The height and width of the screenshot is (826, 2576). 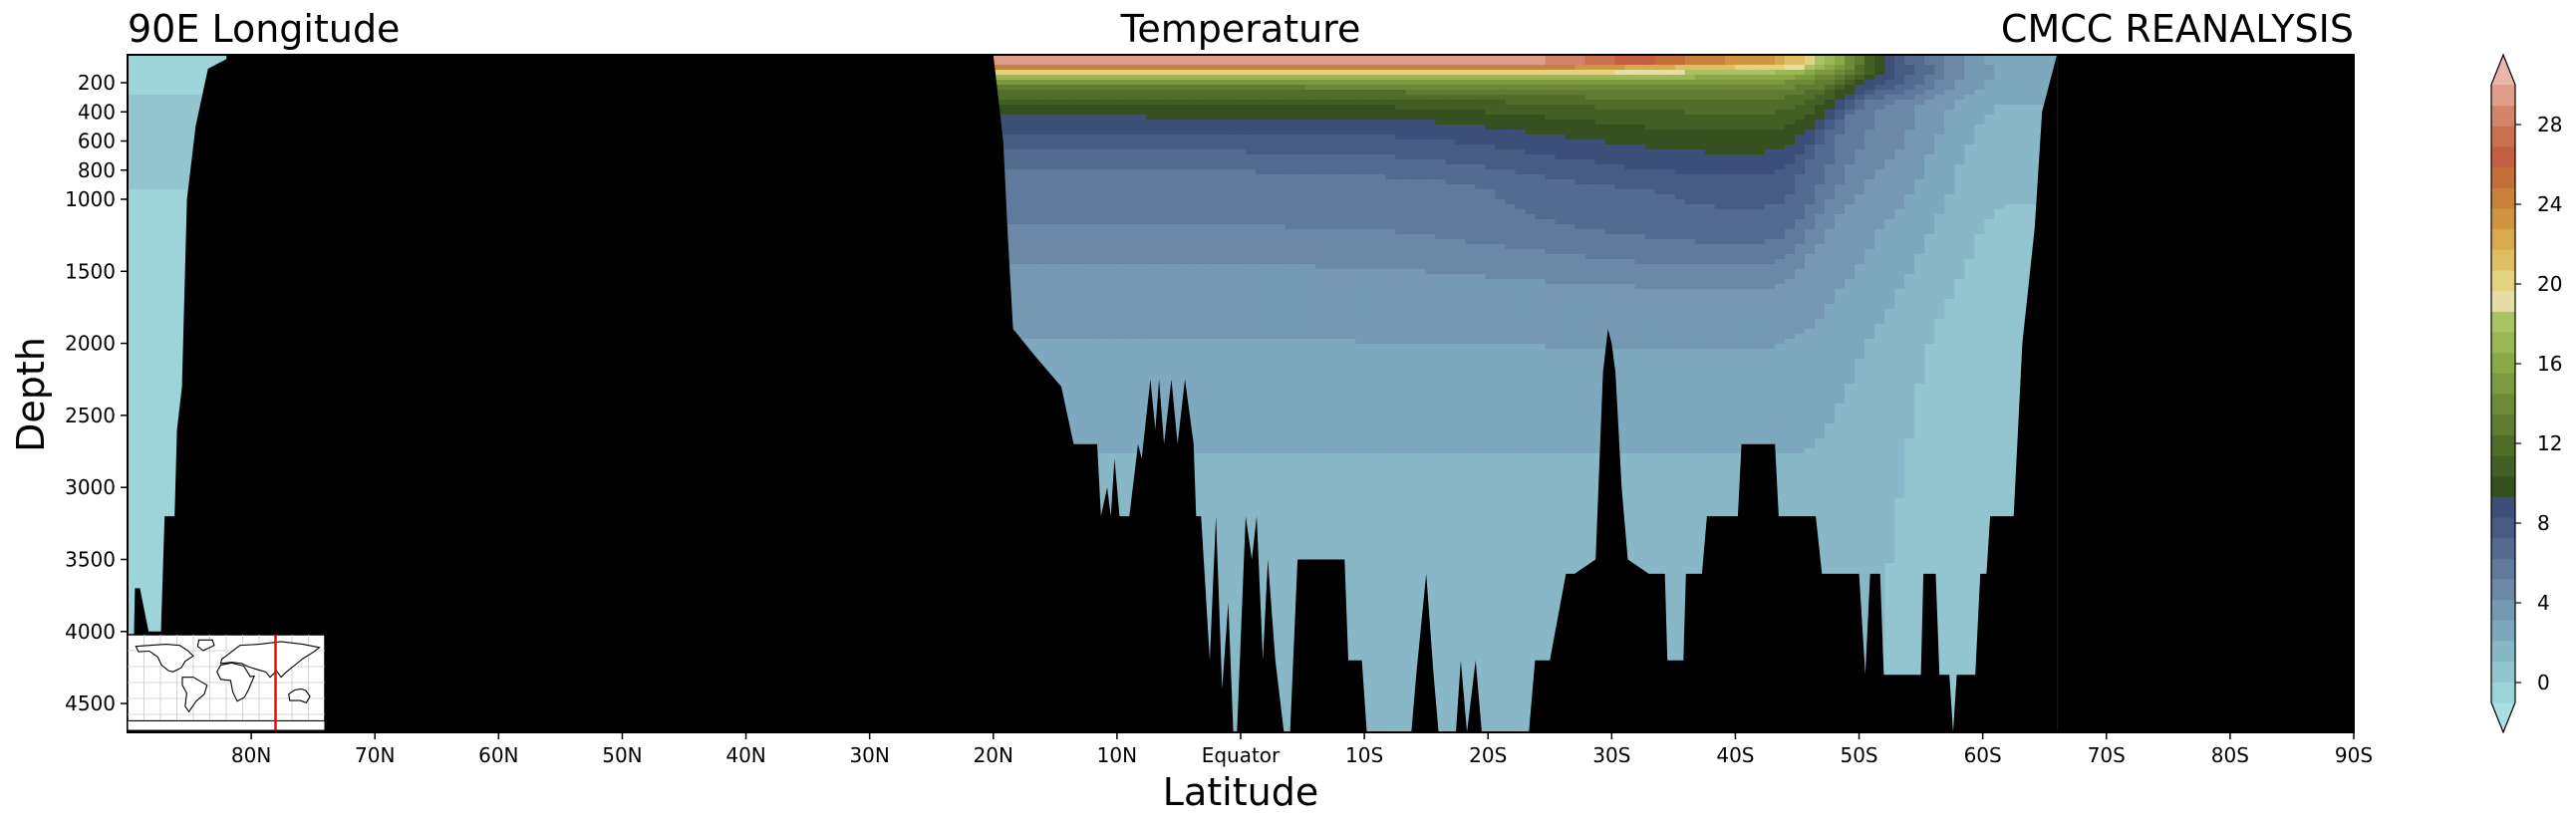 What do you see at coordinates (2503, 569) in the screenshot?
I see `colorbar-band` at bounding box center [2503, 569].